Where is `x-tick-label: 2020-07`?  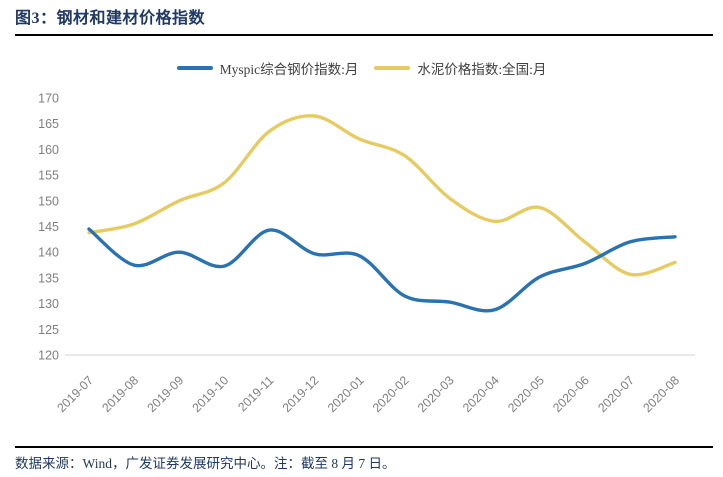
x-tick-label: 2020-07 is located at coordinates (616, 394).